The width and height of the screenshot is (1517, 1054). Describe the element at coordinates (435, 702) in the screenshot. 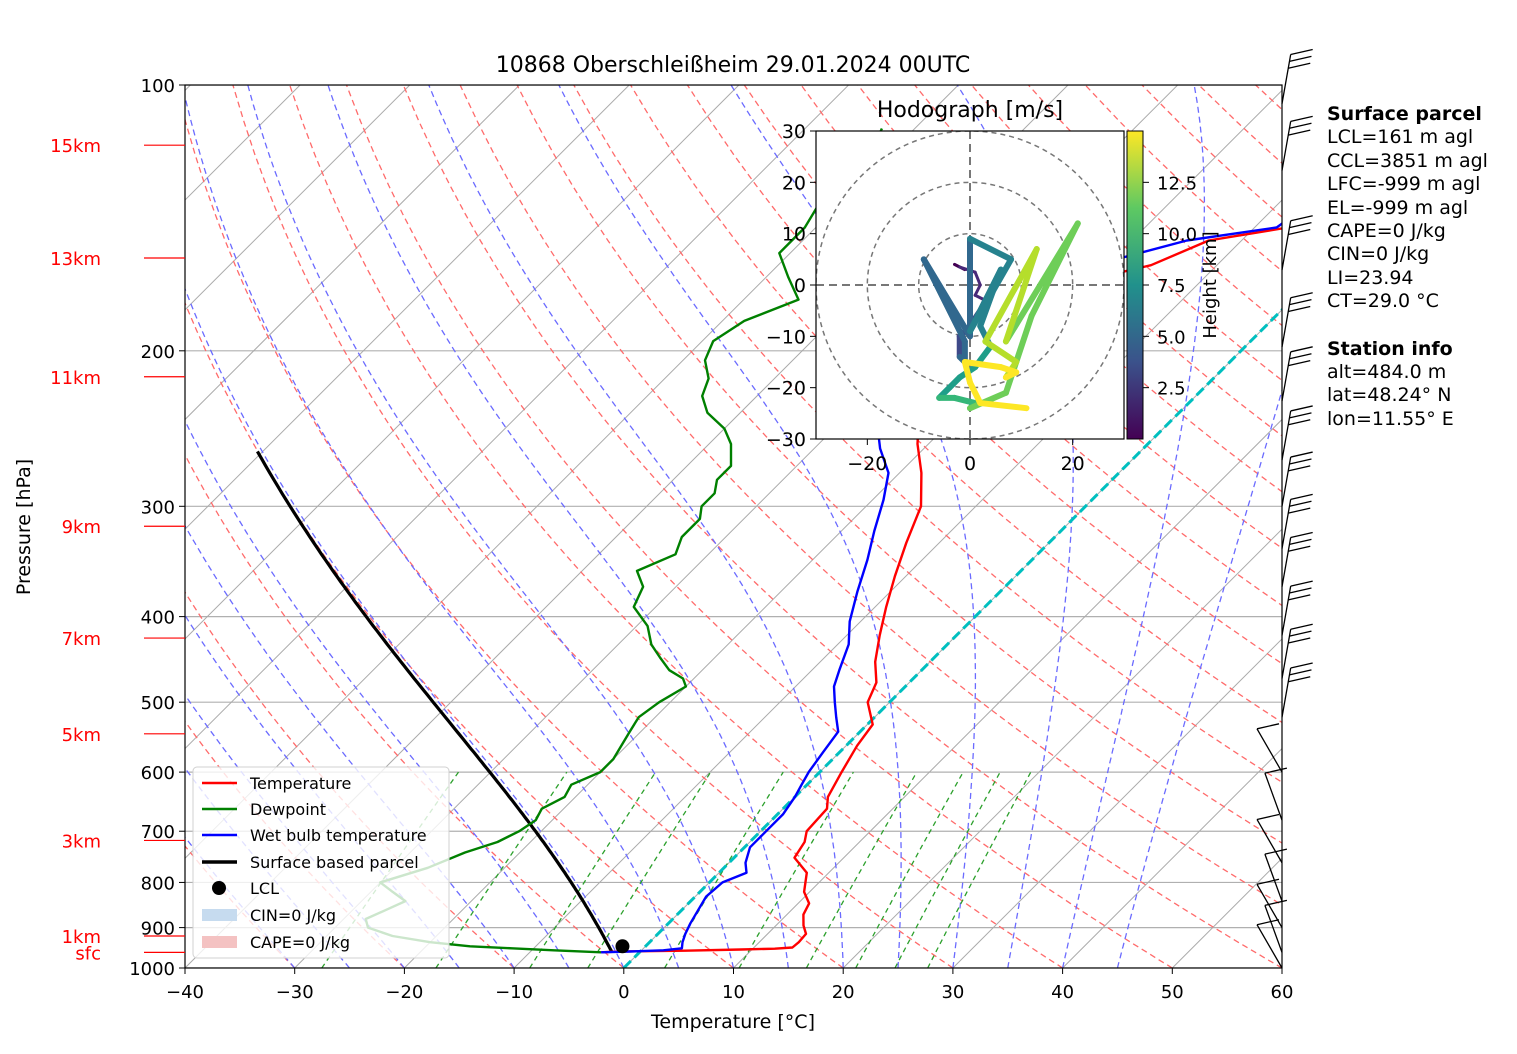

I see `parcel-line` at that location.